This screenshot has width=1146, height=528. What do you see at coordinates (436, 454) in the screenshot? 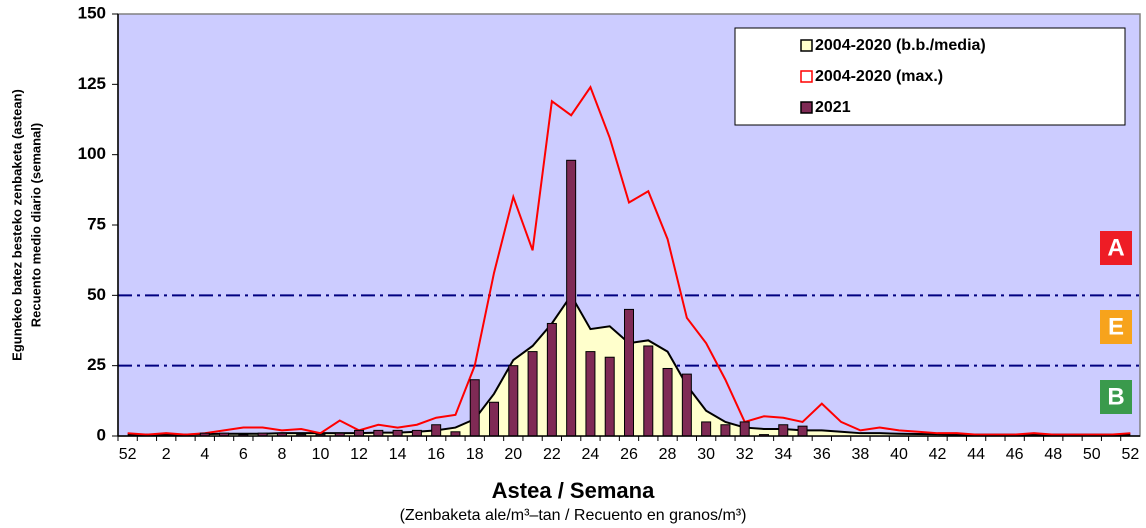
I see `x-tick-label: 16` at bounding box center [436, 454].